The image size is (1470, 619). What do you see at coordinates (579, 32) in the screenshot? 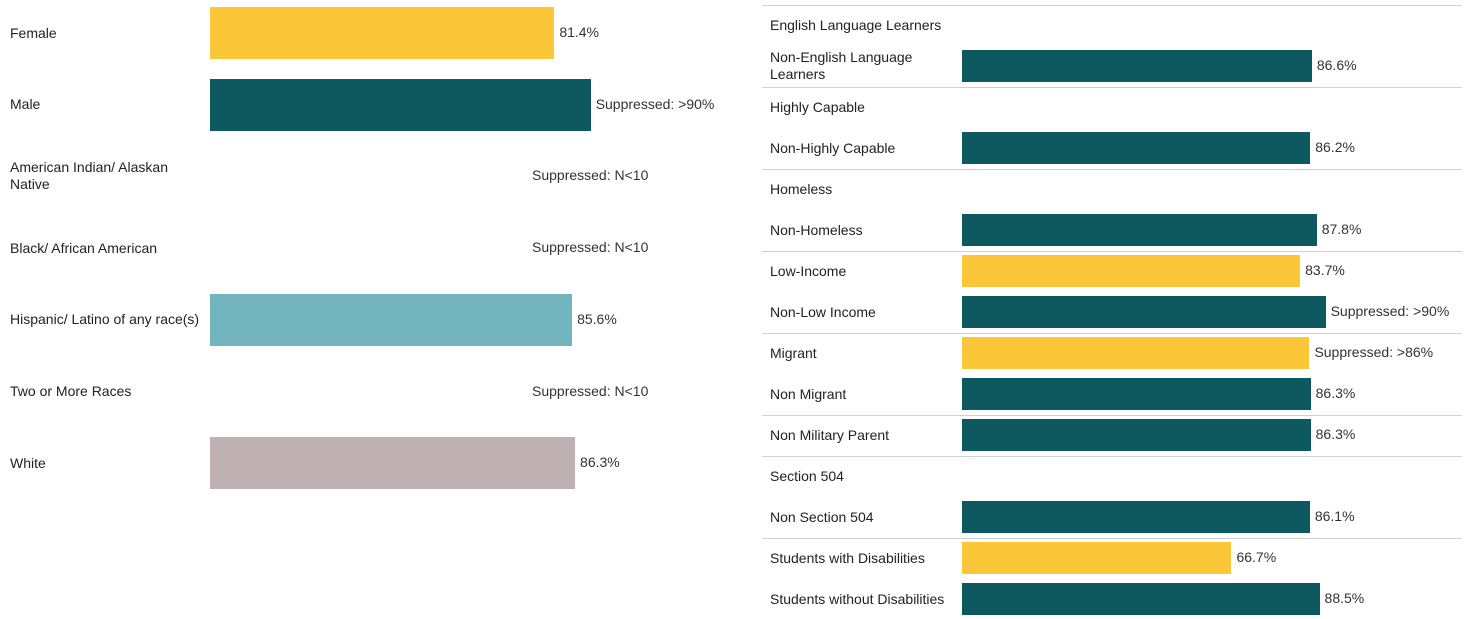
I see `value-label: 81.4%` at bounding box center [579, 32].